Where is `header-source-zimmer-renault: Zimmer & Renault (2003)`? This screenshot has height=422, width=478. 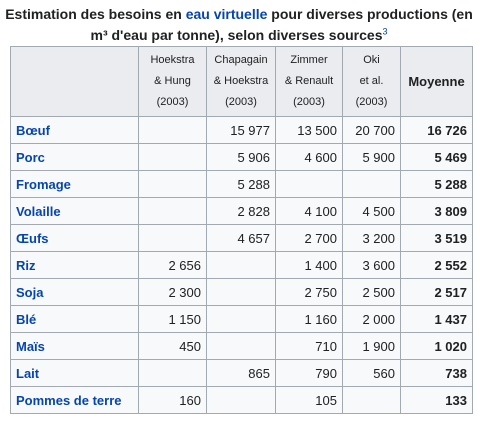 header-source-zimmer-renault: Zimmer & Renault (2003) is located at coordinates (309, 81).